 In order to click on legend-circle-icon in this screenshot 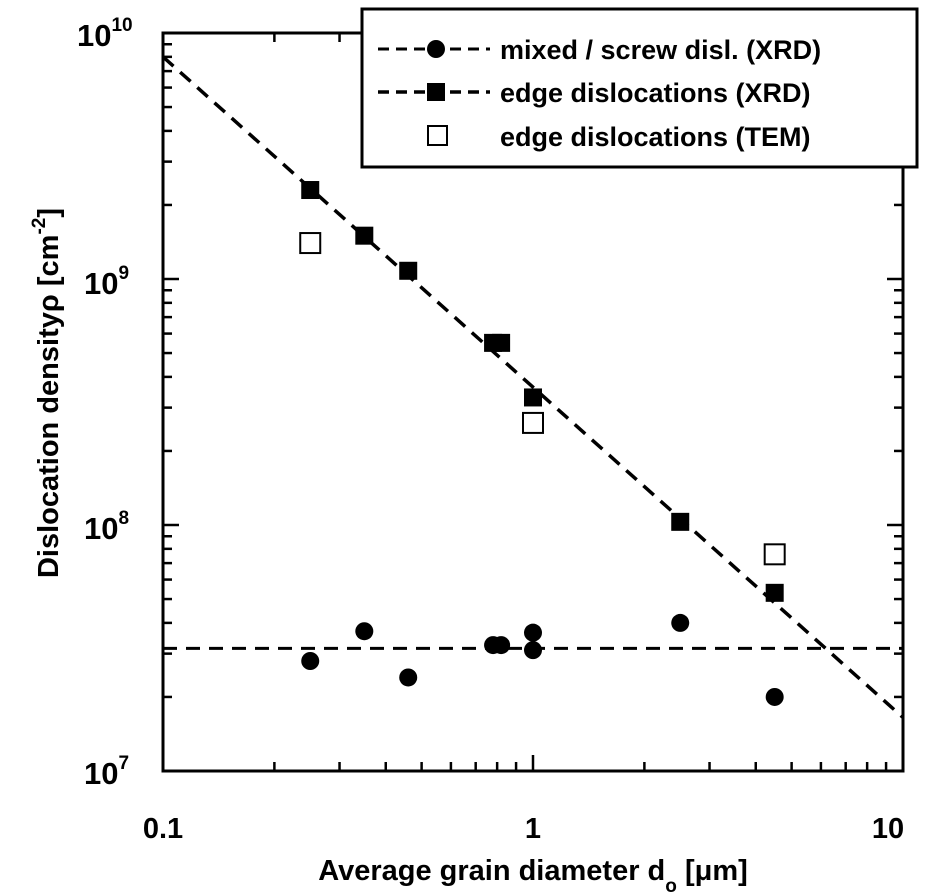, I will do `click(436, 49)`.